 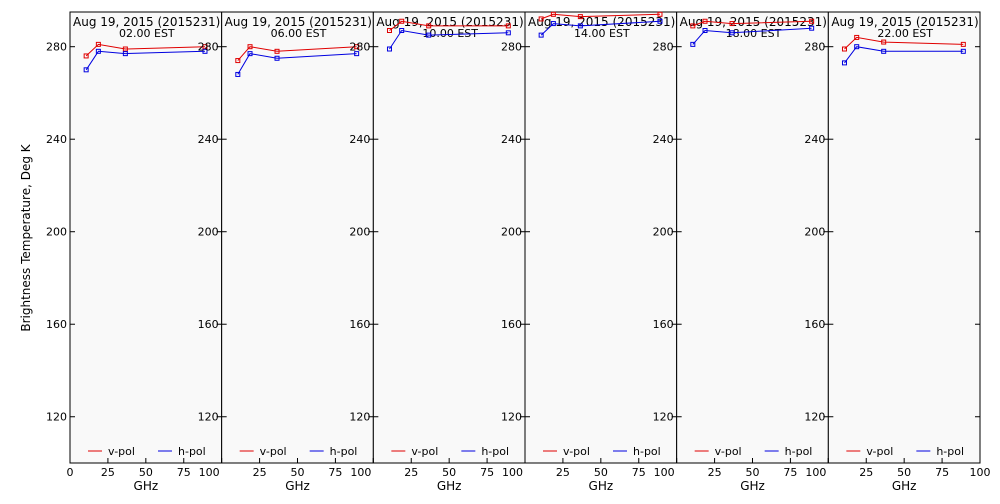 What do you see at coordinates (26, 237) in the screenshot?
I see `y-axis-label: Brightness Temperature, Deg K` at bounding box center [26, 237].